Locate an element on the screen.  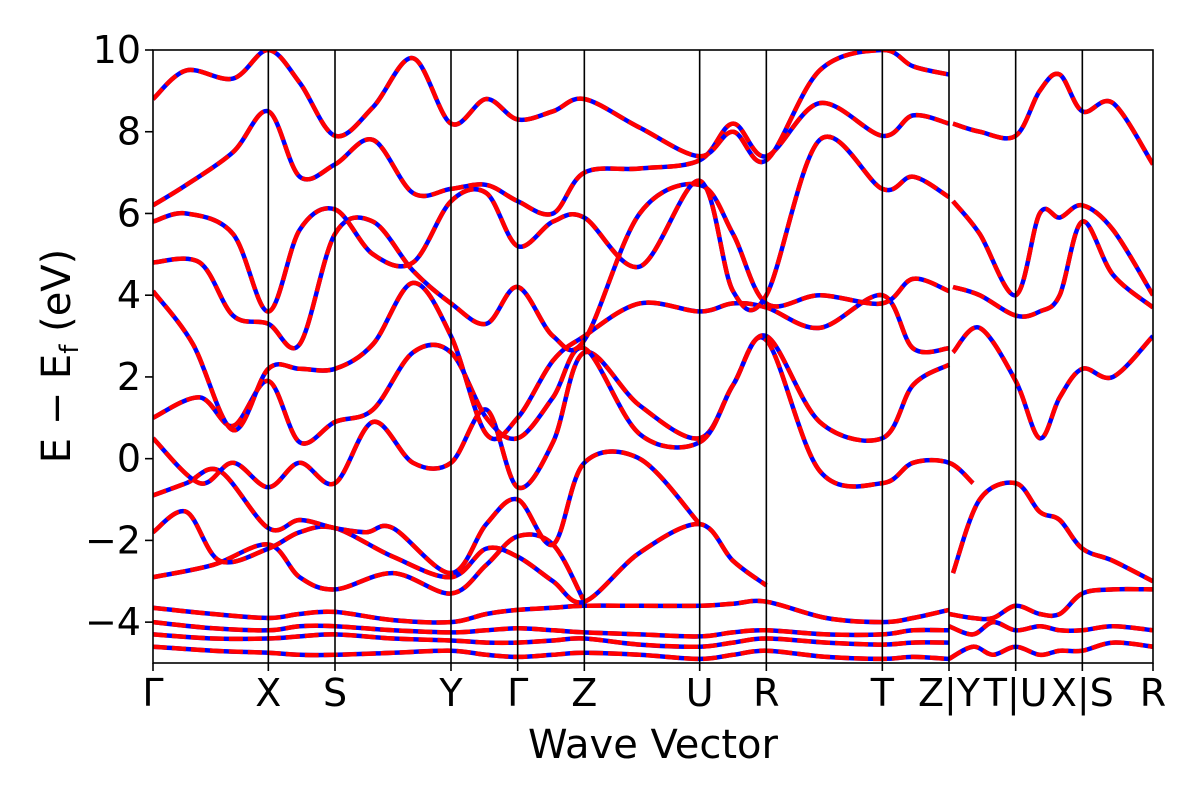
y-axis-label-main: E − E is located at coordinates (57, 409).